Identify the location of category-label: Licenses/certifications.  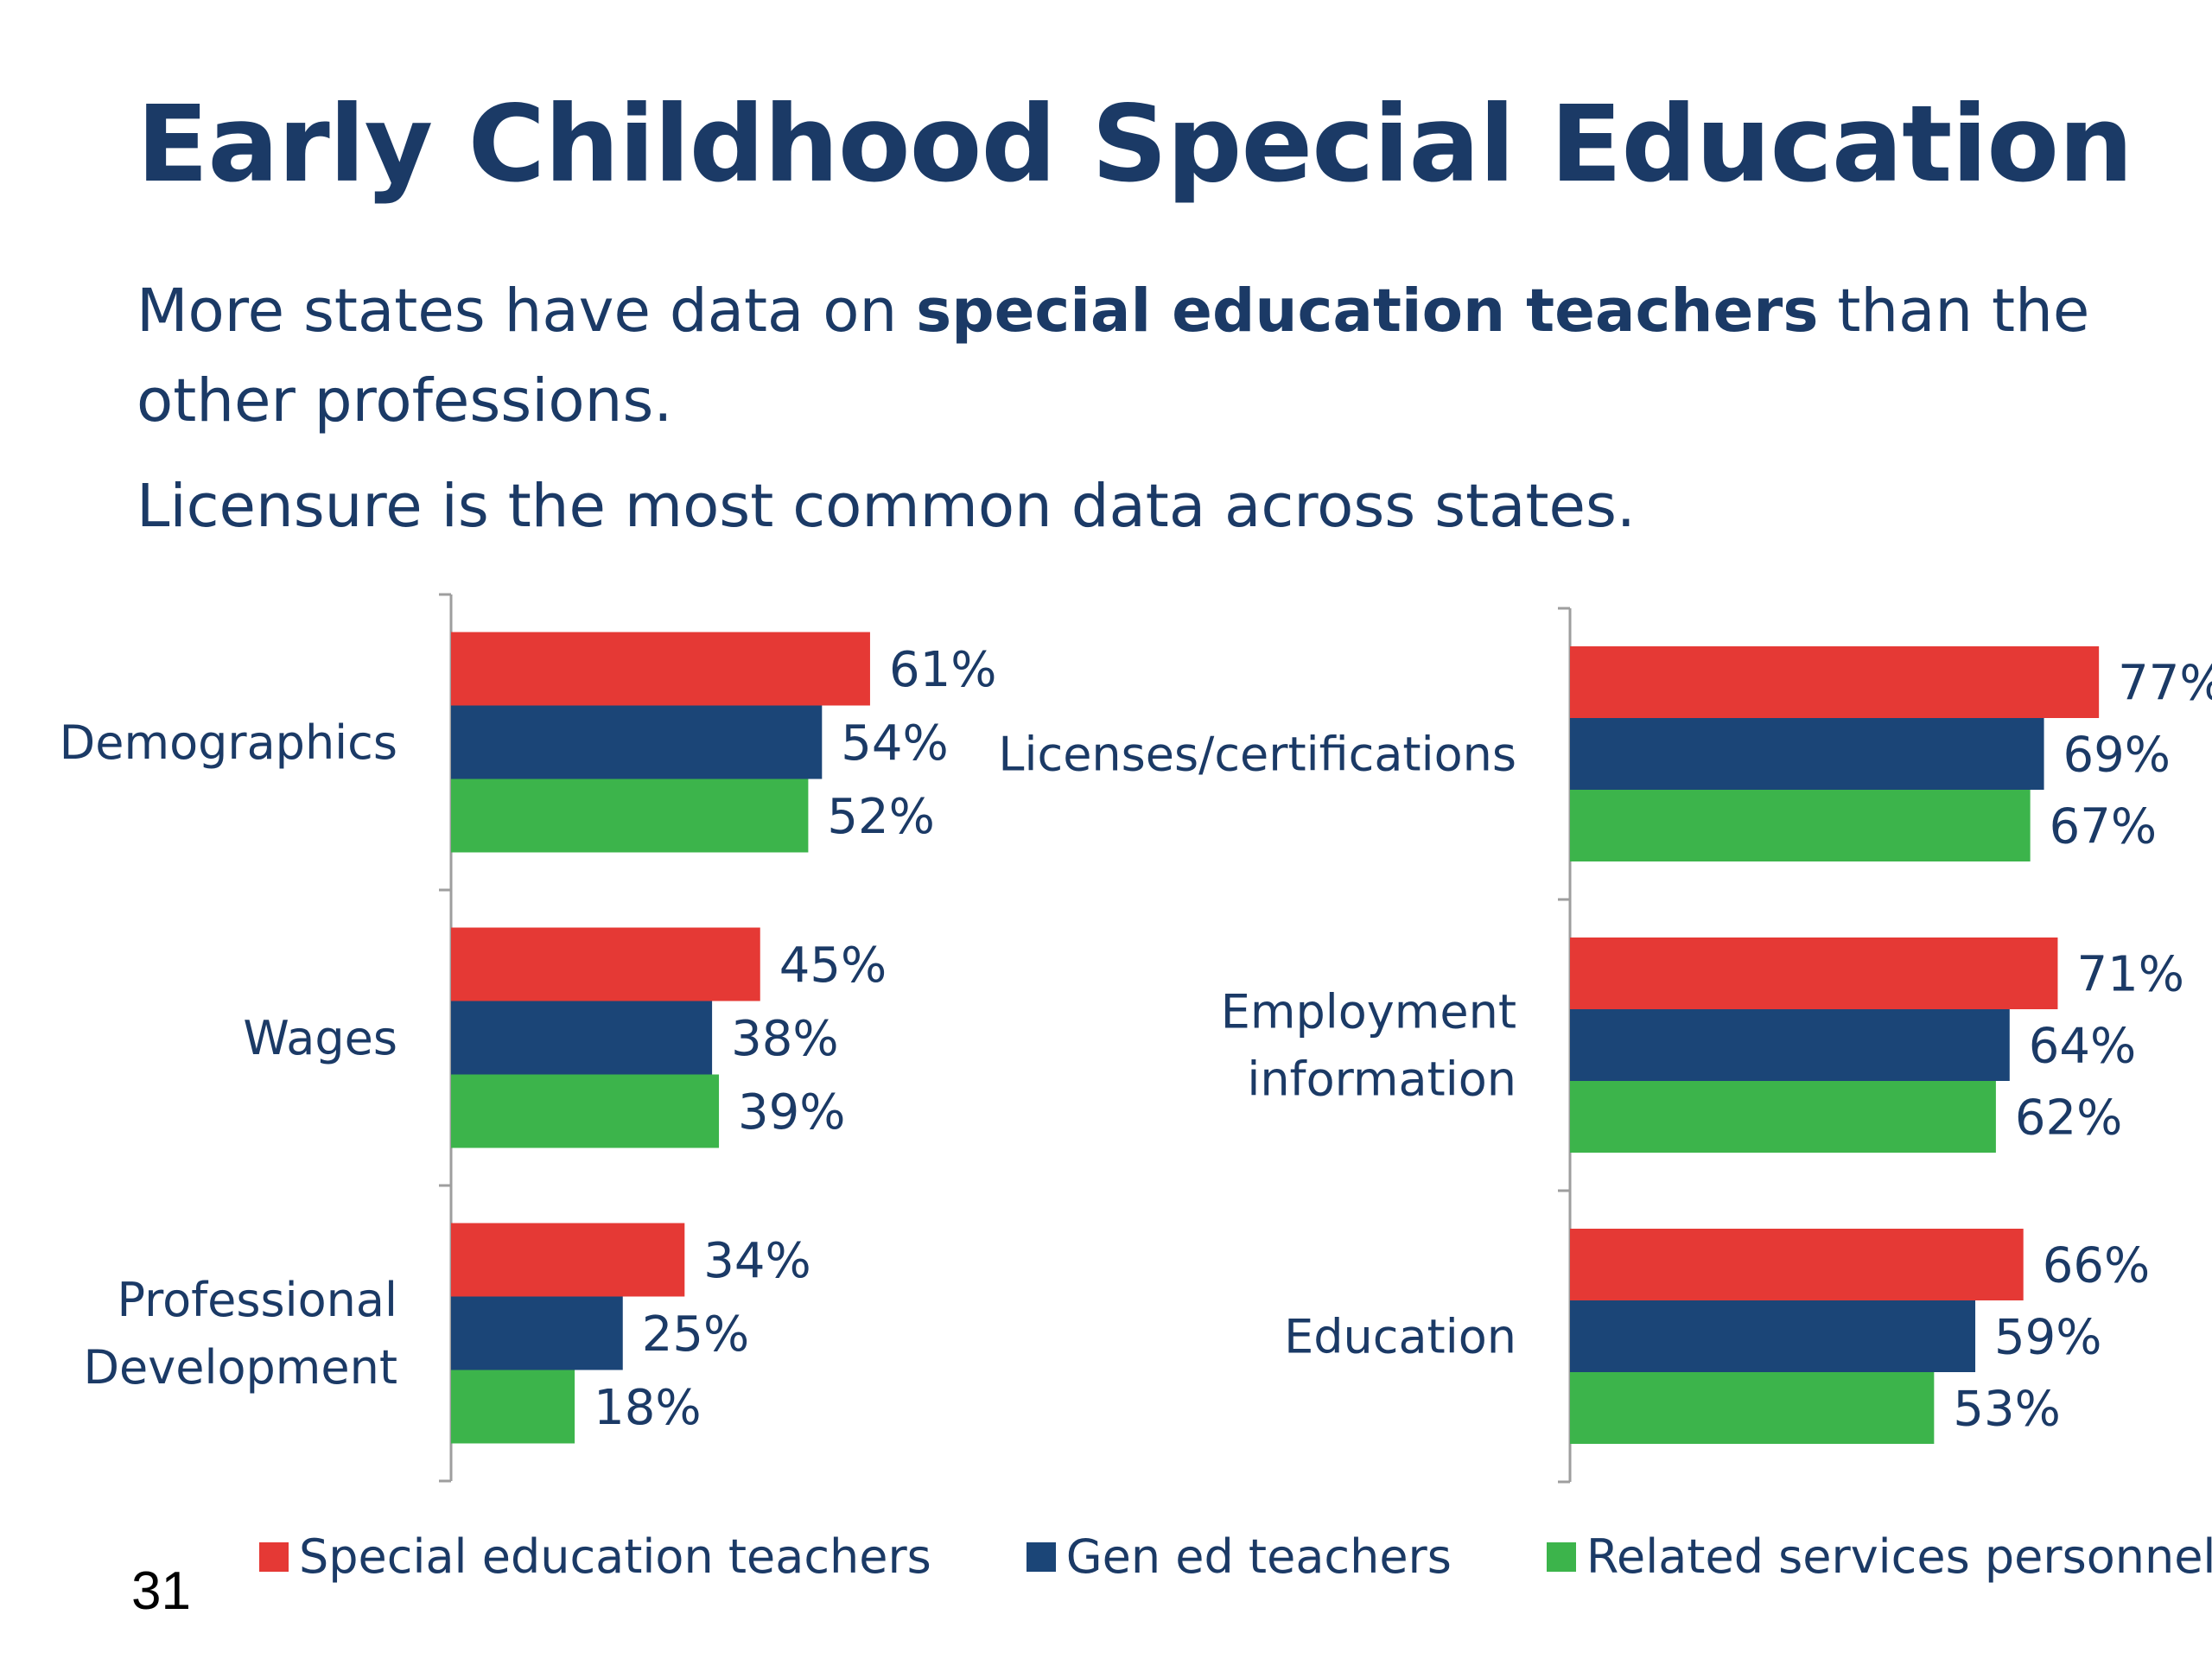
(1257, 755).